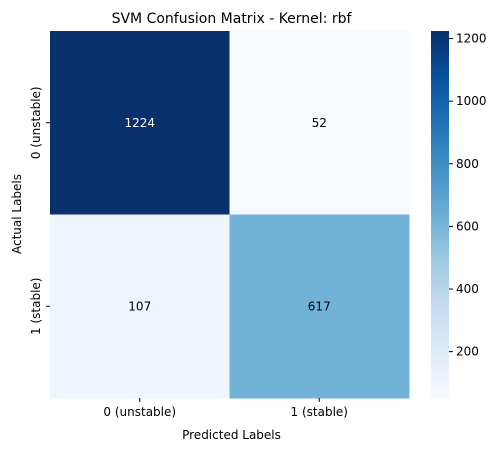 The width and height of the screenshot is (503, 451). I want to click on cell-value-label: 617, so click(319, 306).